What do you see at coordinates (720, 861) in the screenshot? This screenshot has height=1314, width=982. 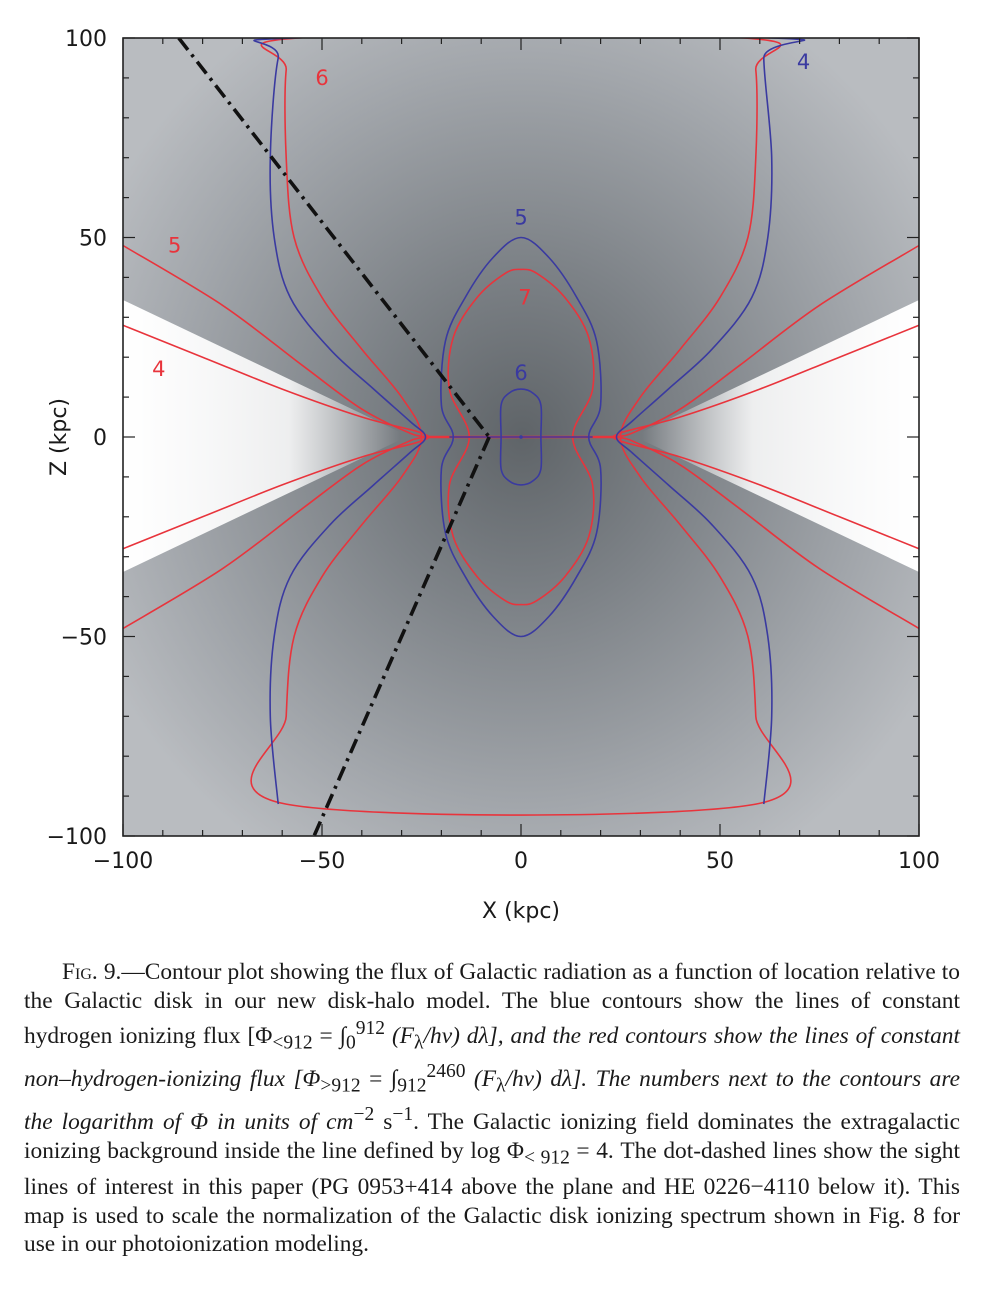 I see `x-tick-label: 50` at bounding box center [720, 861].